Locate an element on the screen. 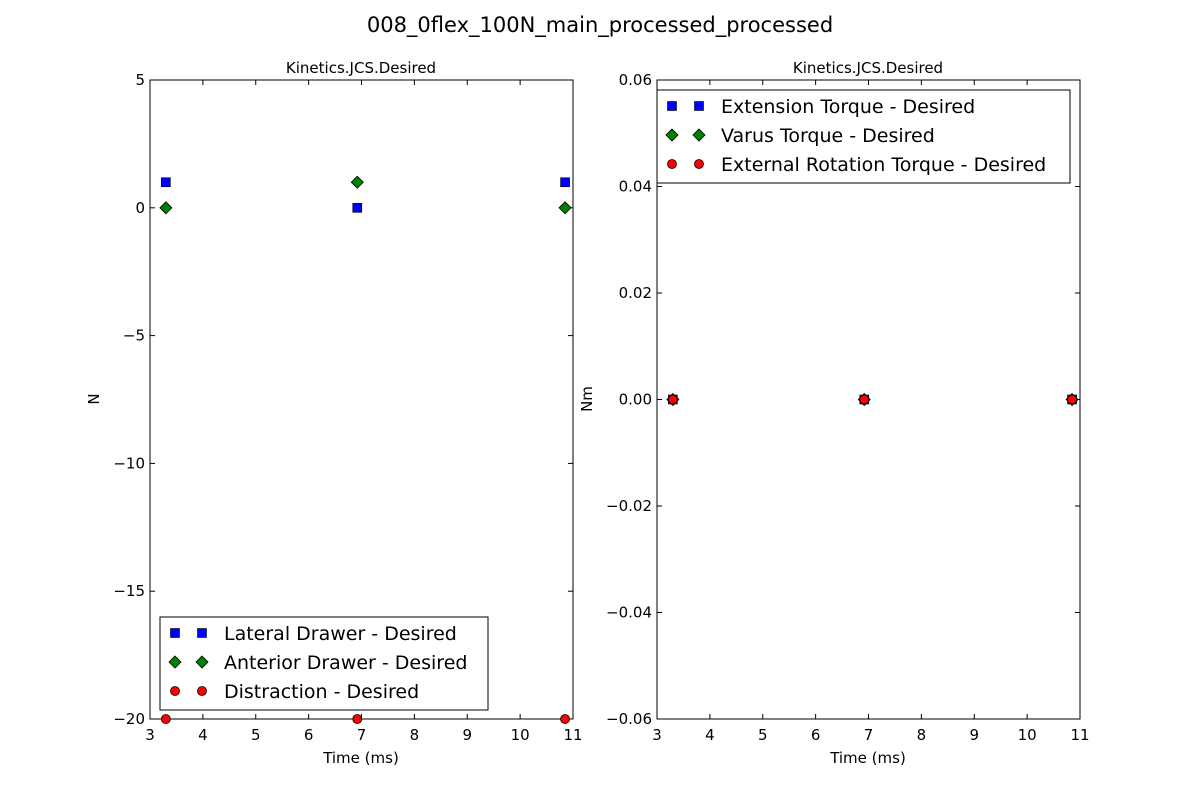  right-y-tick-label: 0.02 is located at coordinates (635, 293).